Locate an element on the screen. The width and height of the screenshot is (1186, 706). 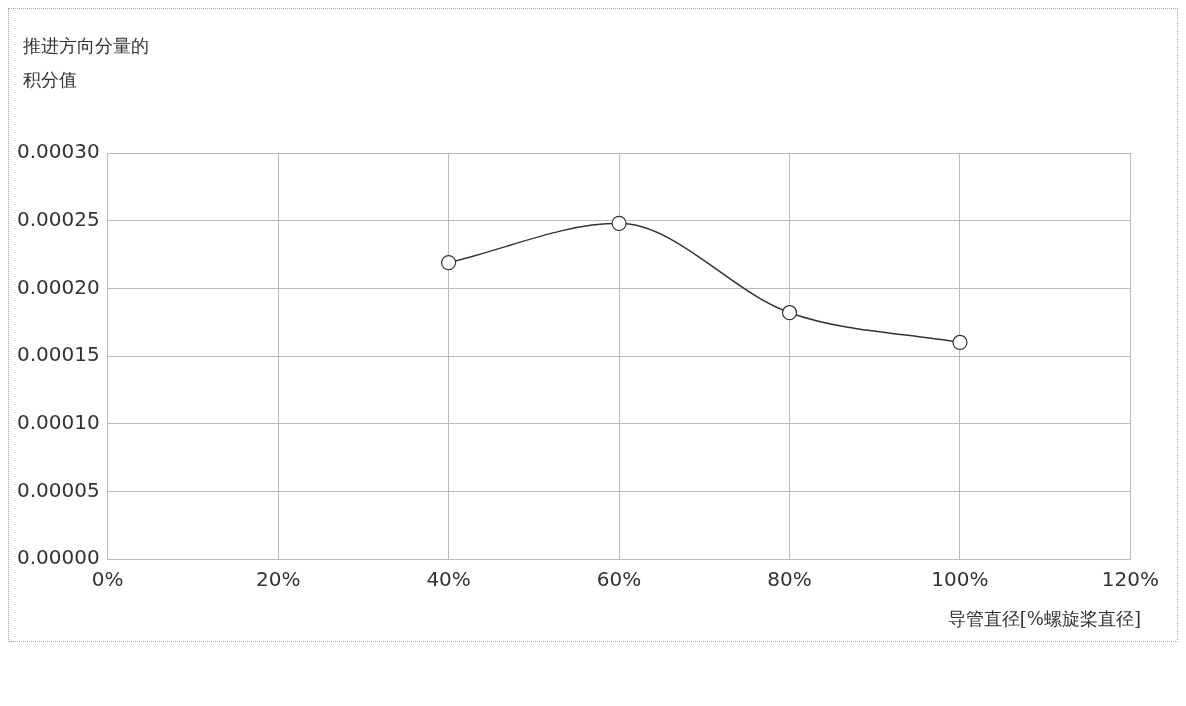
y-tick-label: 0.00030 is located at coordinates (58, 151).